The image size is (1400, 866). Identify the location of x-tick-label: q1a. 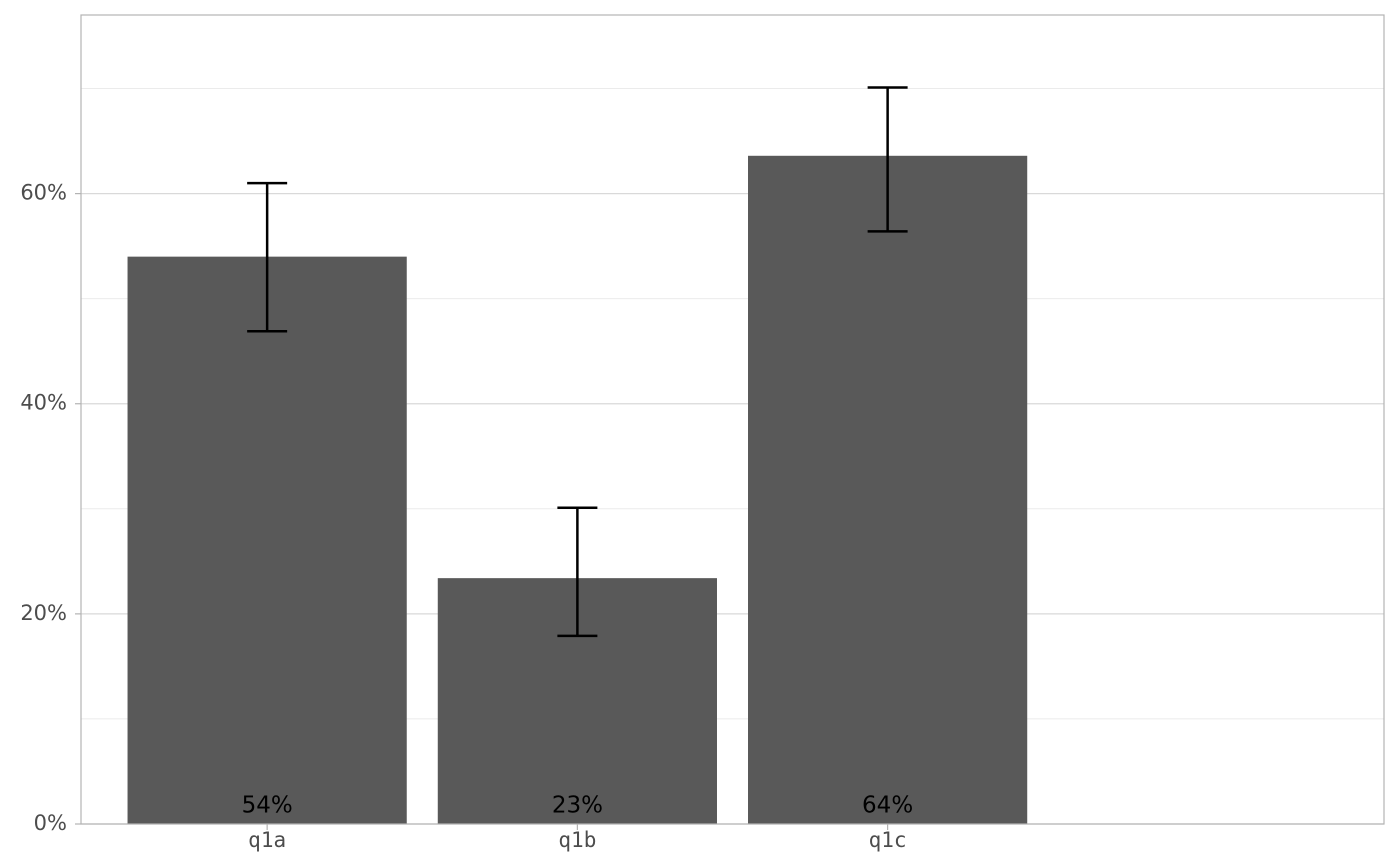
(267, 840).